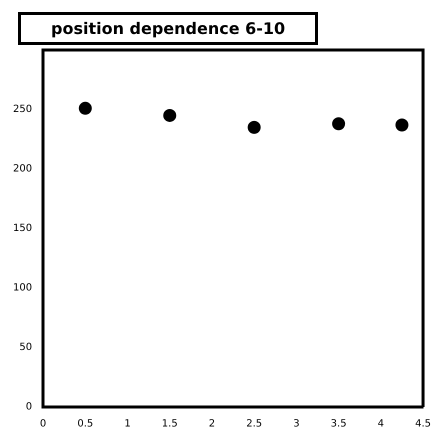 This screenshot has width=434, height=433. Describe the element at coordinates (212, 424) in the screenshot. I see `x-tick-label: 2` at that location.